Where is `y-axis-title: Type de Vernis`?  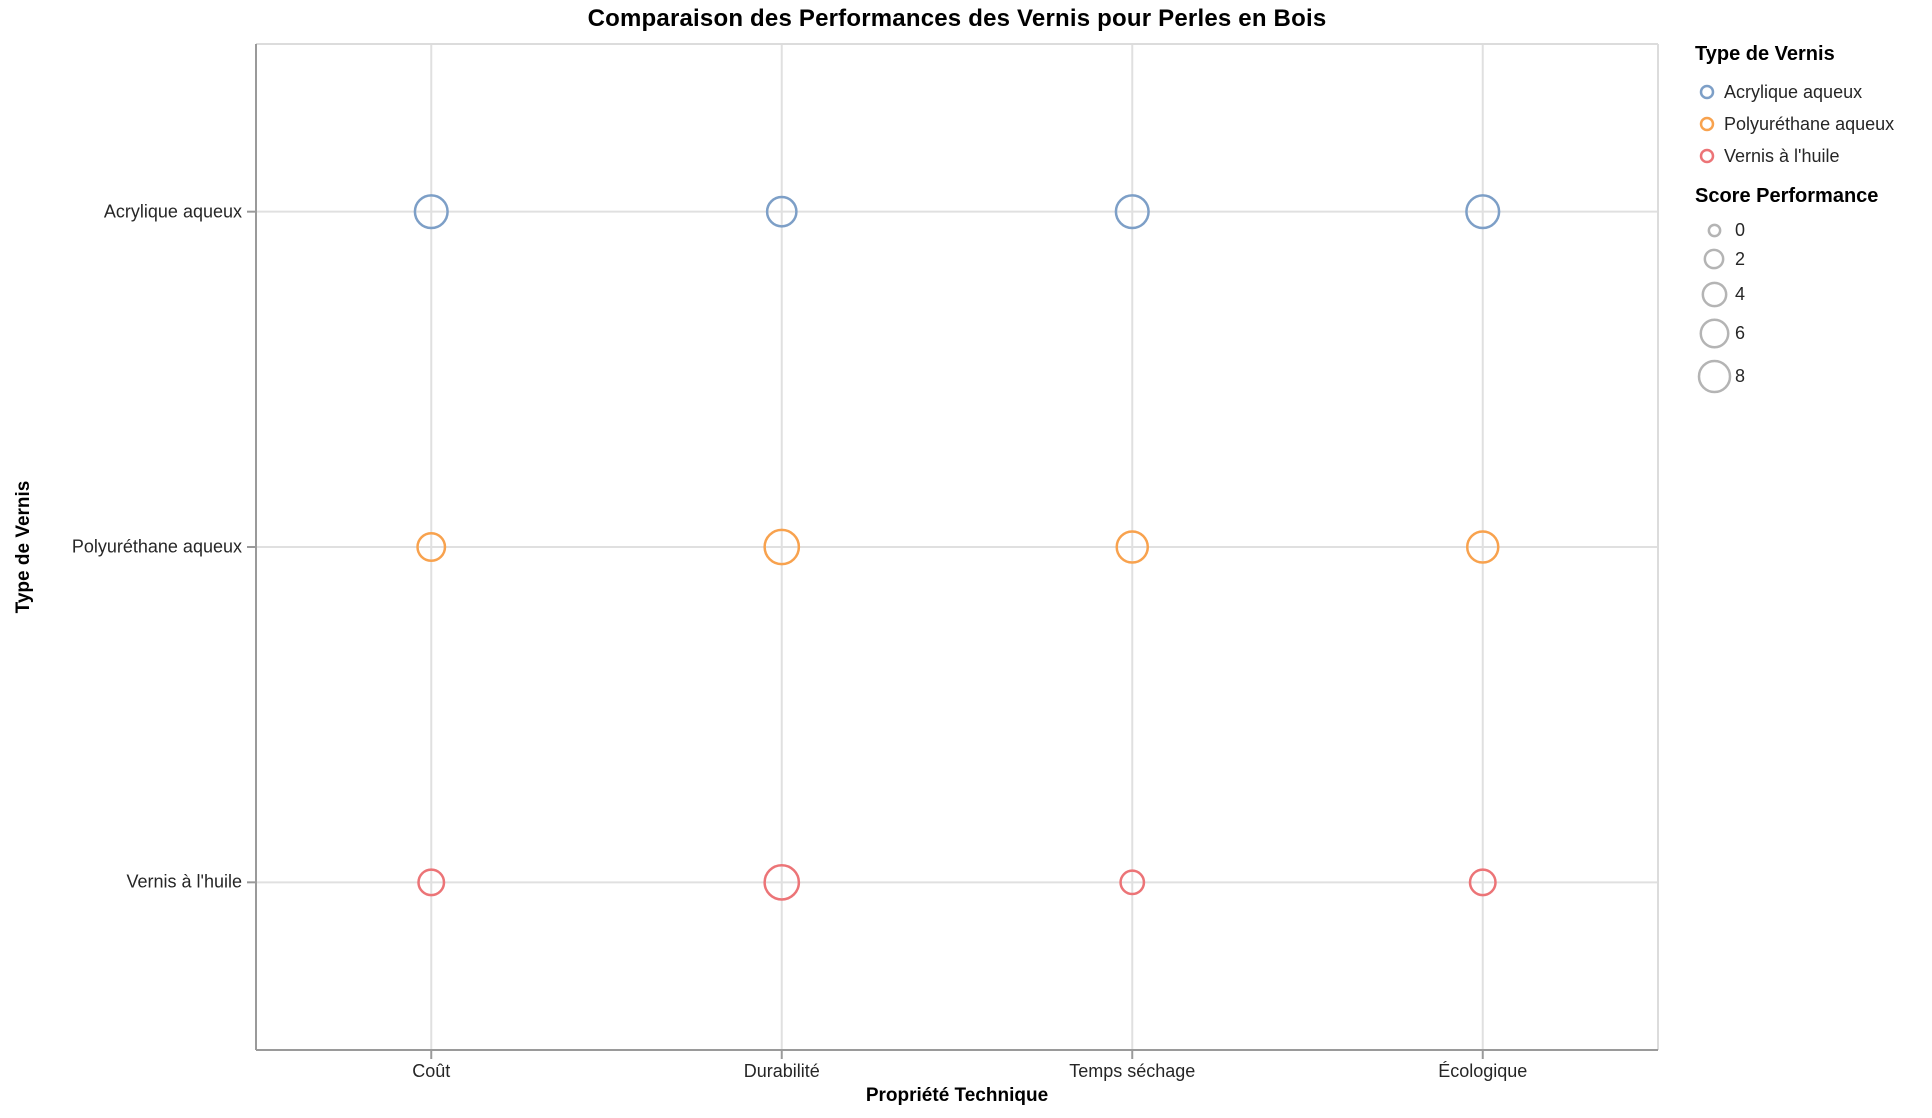 y-axis-title: Type de Vernis is located at coordinates (23, 547).